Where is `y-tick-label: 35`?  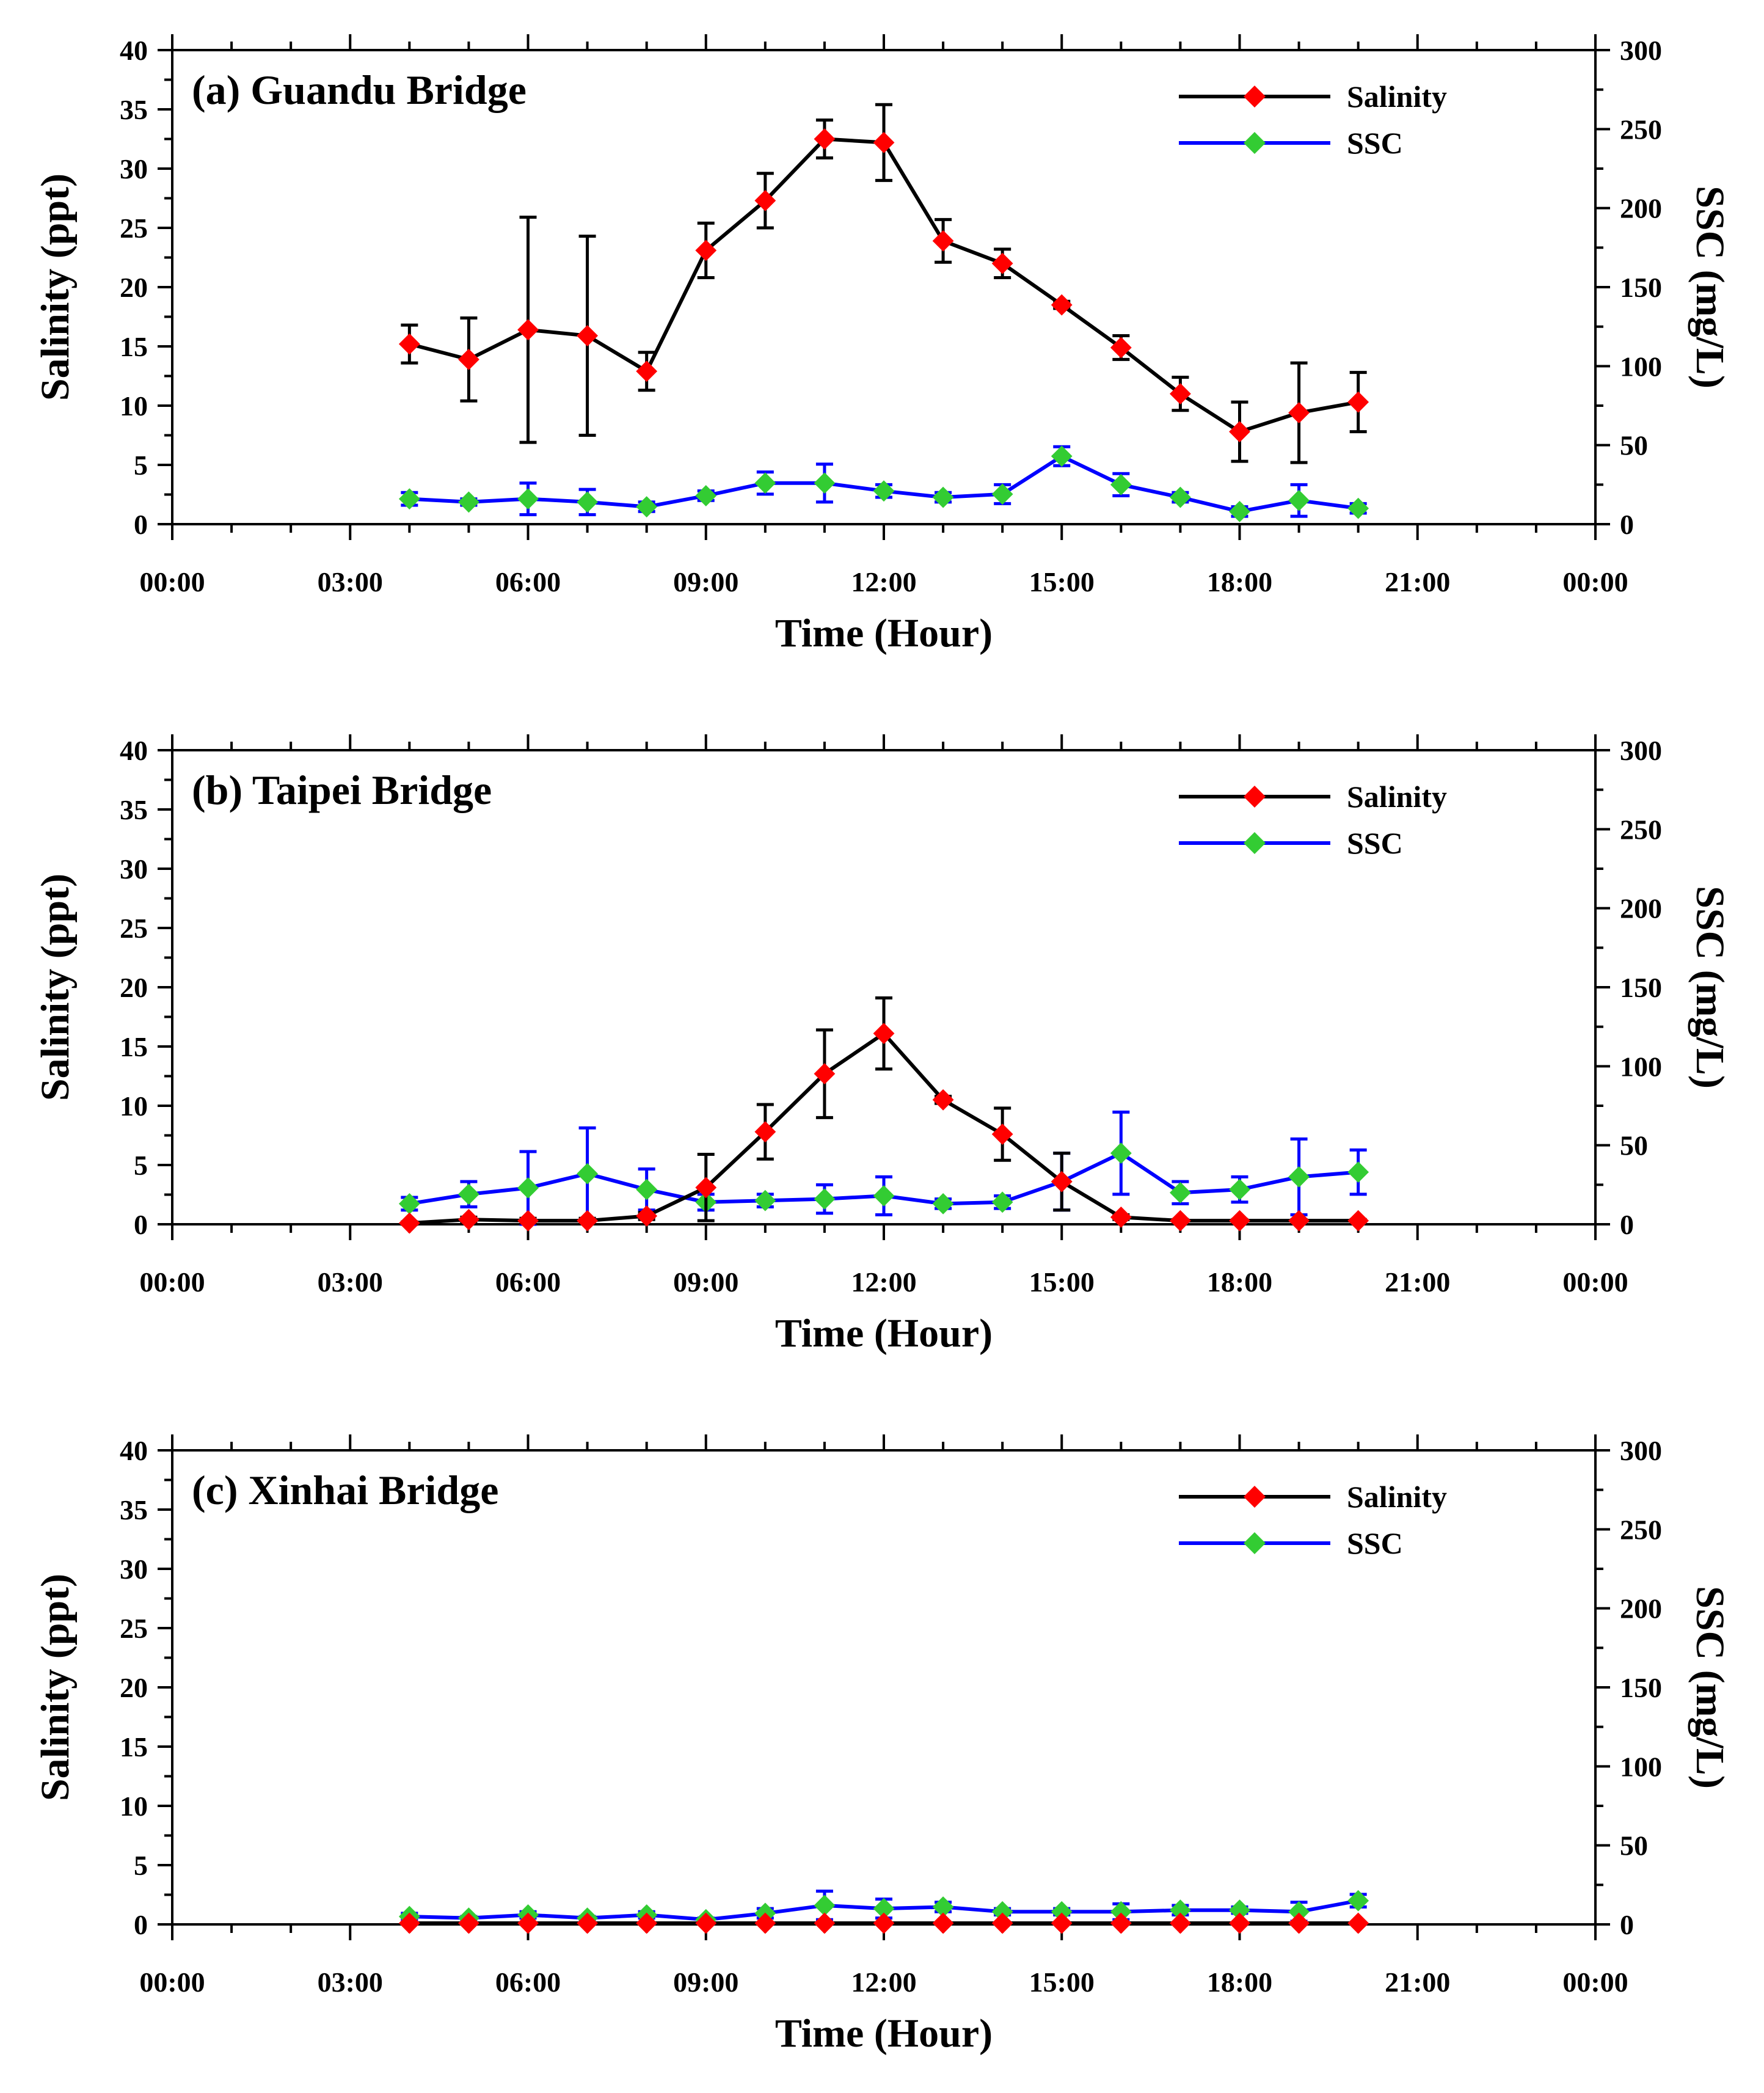 y-tick-label: 35 is located at coordinates (134, 810).